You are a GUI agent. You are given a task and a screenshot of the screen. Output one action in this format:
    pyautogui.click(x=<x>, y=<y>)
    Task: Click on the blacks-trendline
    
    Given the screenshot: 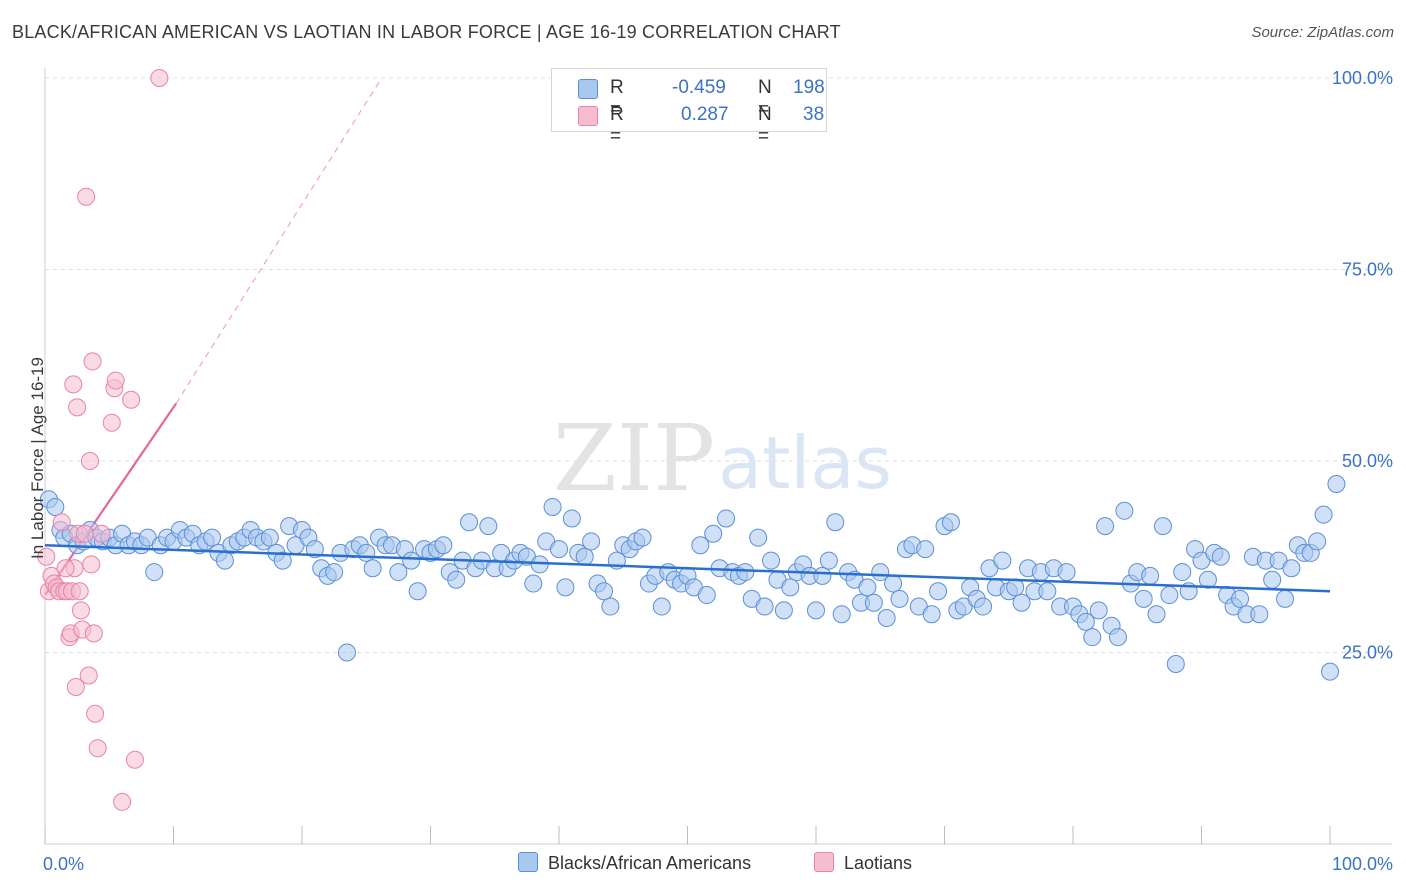 What is the action you would take?
    pyautogui.click(x=687, y=568)
    